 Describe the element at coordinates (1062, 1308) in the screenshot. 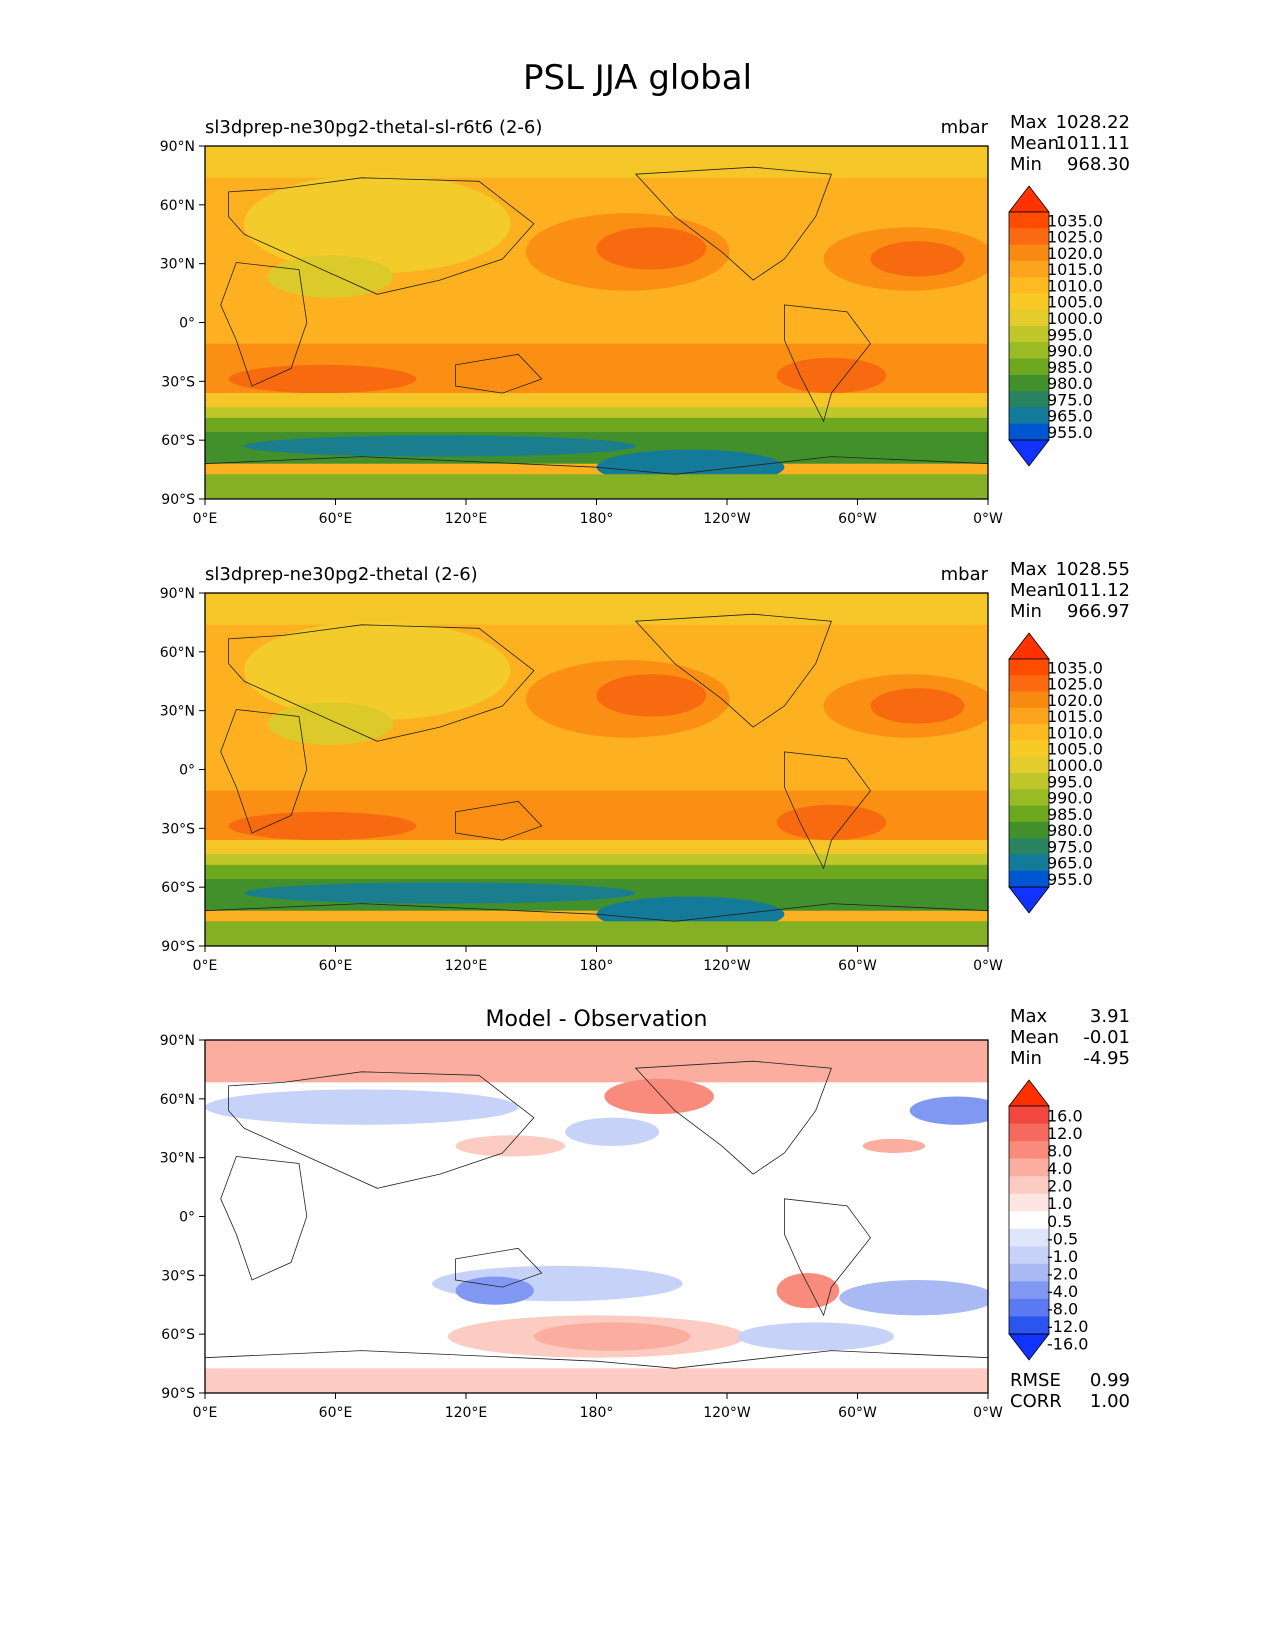

I see `colorbar-label: -8.0` at that location.